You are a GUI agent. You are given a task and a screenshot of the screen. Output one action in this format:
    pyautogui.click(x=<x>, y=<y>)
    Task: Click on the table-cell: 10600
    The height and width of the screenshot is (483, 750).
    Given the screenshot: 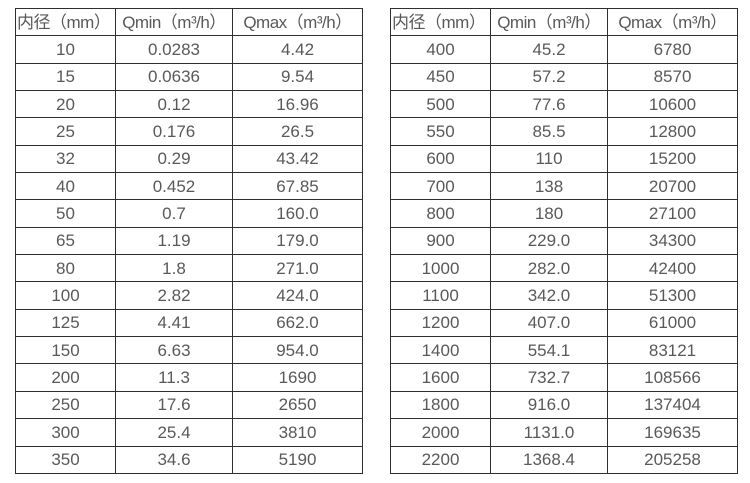 What is the action you would take?
    pyautogui.click(x=672, y=104)
    